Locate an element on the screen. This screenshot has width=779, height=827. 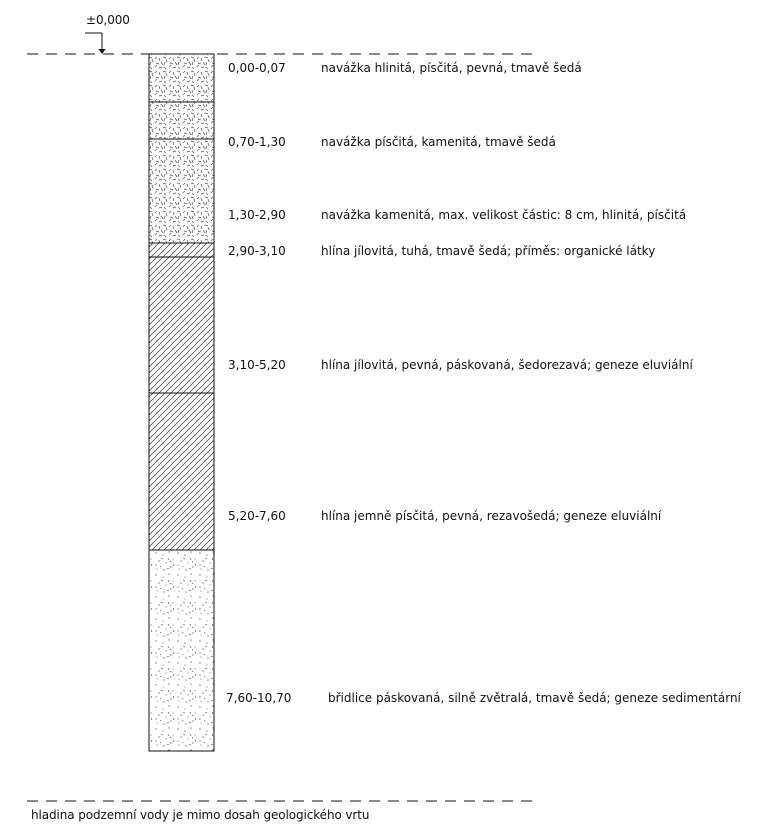
layer-0-depth: 0,00-0,07 is located at coordinates (257, 68).